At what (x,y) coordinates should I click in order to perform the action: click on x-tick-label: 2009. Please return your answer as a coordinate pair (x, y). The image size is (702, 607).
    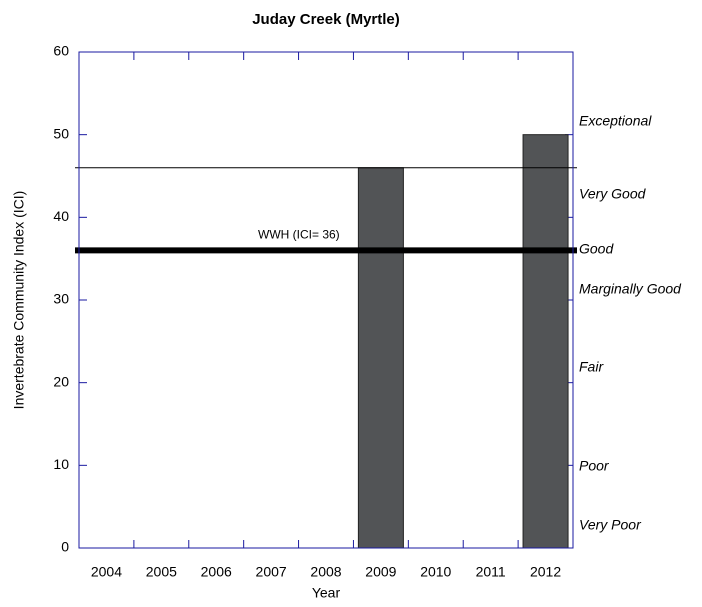
    Looking at the image, I should click on (380, 572).